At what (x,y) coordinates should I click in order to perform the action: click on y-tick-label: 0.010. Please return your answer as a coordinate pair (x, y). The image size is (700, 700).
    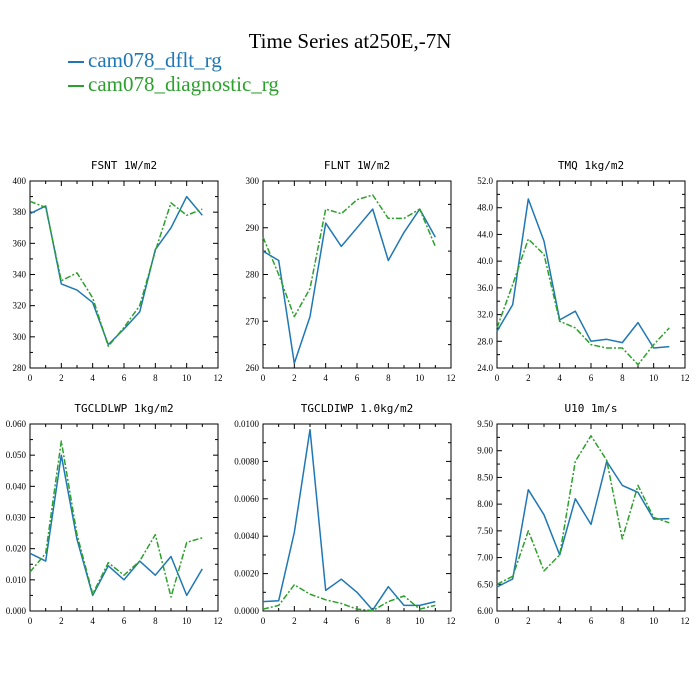
    Looking at the image, I should click on (16, 580).